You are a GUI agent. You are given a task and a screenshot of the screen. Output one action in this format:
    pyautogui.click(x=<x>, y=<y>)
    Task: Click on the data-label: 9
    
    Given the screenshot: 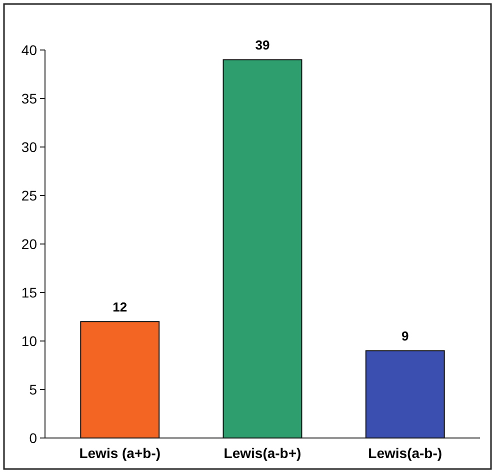 What is the action you would take?
    pyautogui.click(x=405, y=336)
    